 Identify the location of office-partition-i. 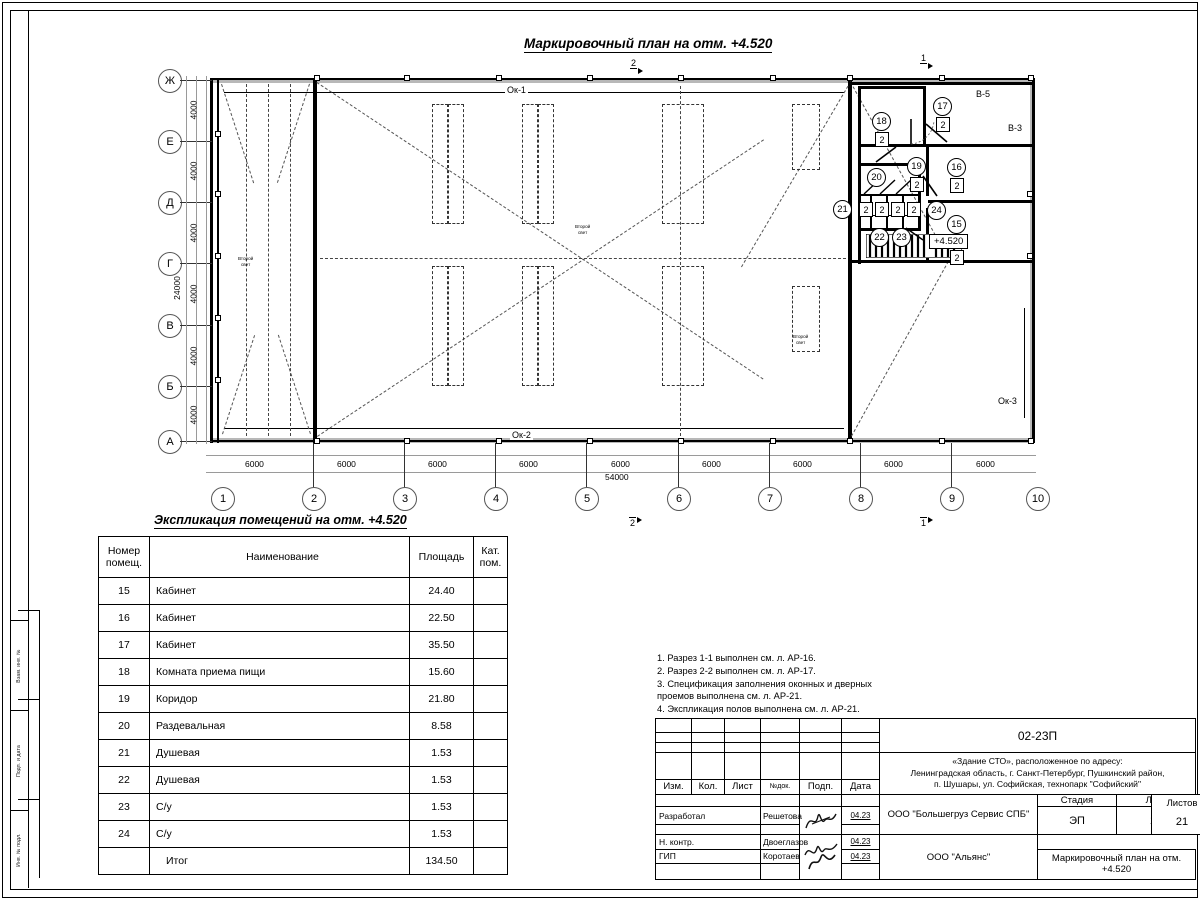
(980, 201).